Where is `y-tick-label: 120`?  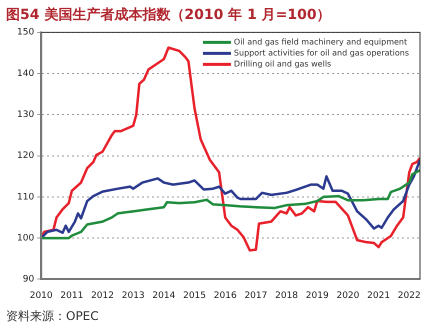
y-tick-label: 120 is located at coordinates (25, 156).